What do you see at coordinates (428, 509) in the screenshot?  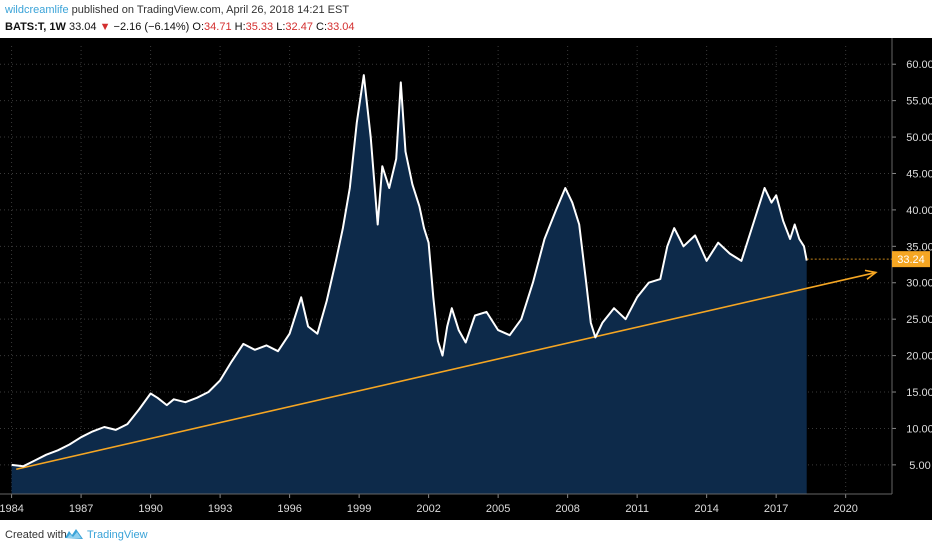 I see `x-tick-label: 2002` at bounding box center [428, 509].